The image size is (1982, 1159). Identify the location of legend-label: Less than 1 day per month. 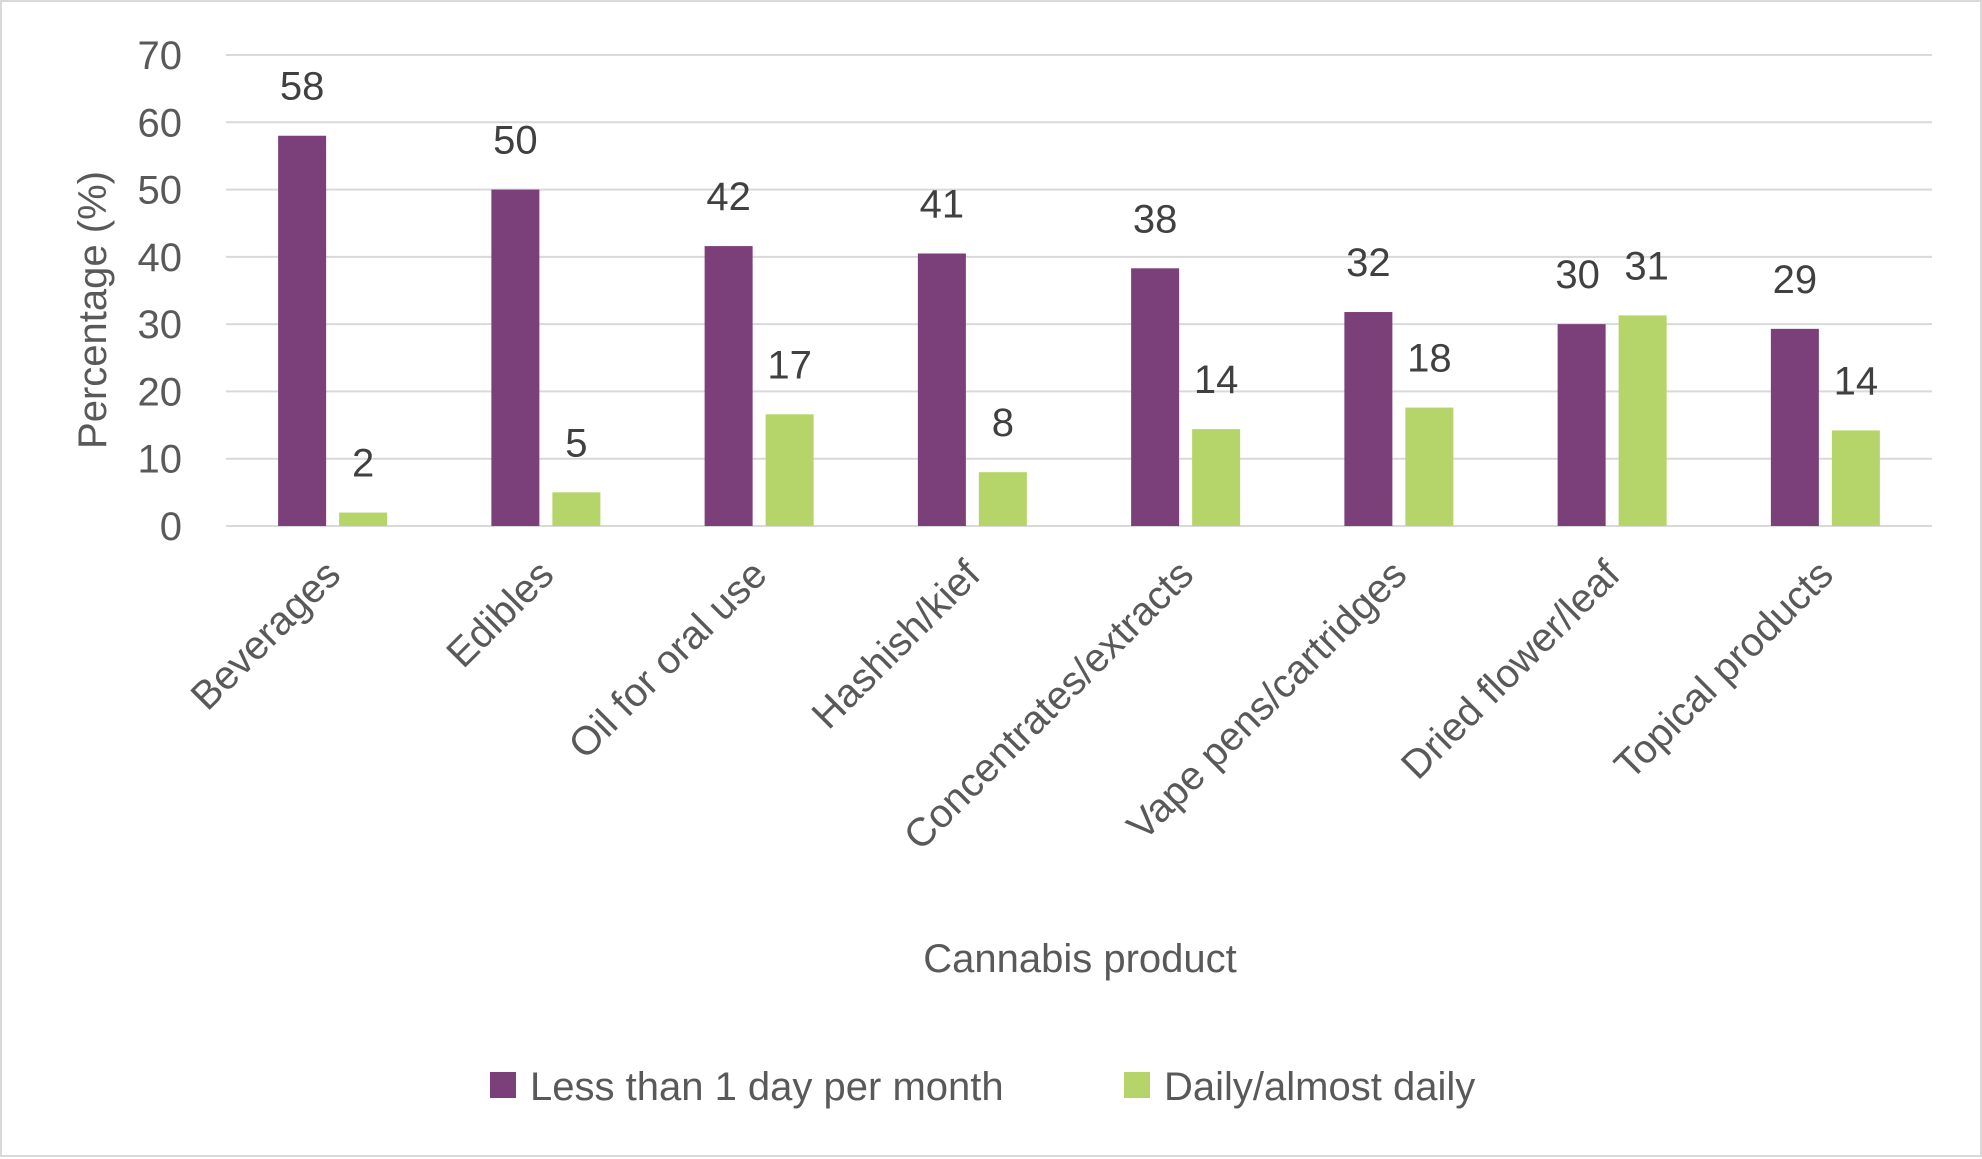
(767, 1087).